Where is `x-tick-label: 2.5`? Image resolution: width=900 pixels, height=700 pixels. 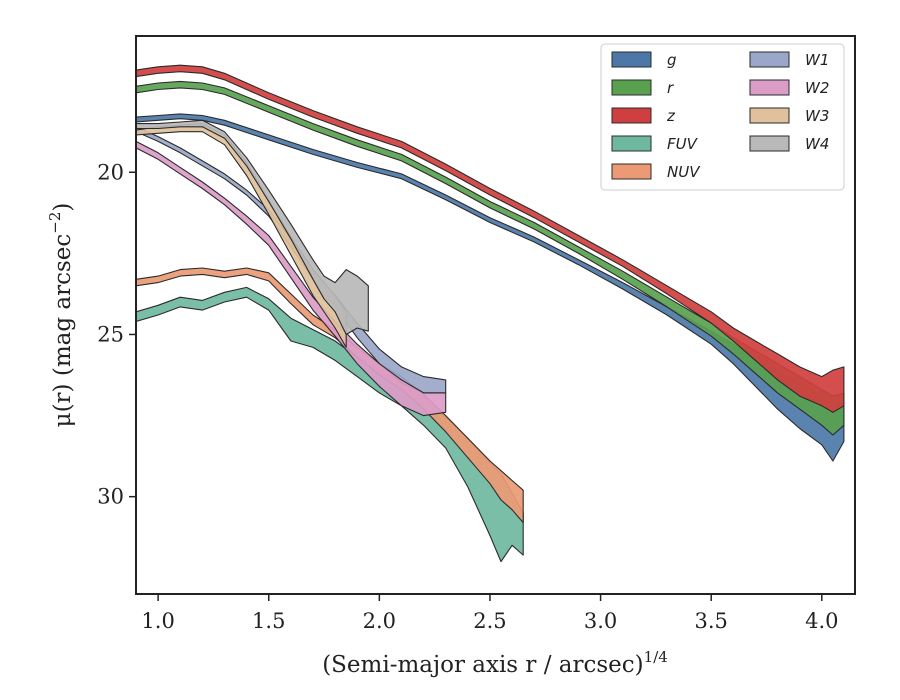
x-tick-label: 2.5 is located at coordinates (489, 621).